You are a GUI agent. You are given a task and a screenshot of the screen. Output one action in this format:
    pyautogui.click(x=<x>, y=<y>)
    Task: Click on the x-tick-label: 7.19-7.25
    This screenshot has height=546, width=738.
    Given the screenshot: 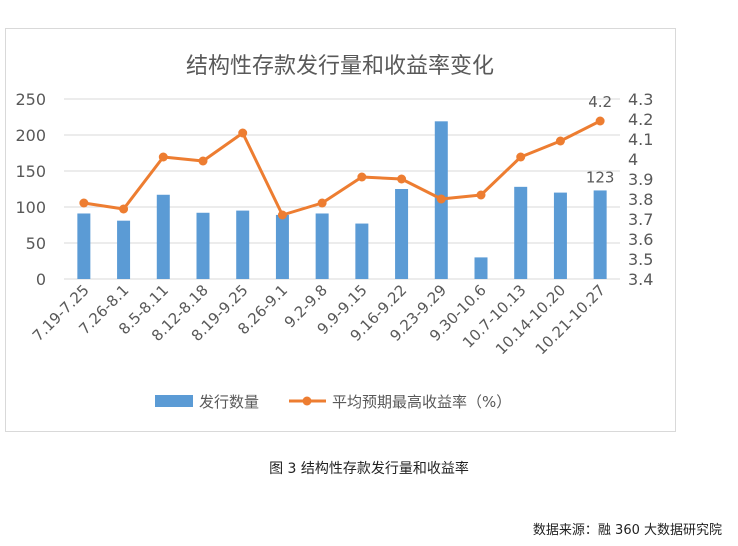 What is the action you would take?
    pyautogui.click(x=61, y=313)
    